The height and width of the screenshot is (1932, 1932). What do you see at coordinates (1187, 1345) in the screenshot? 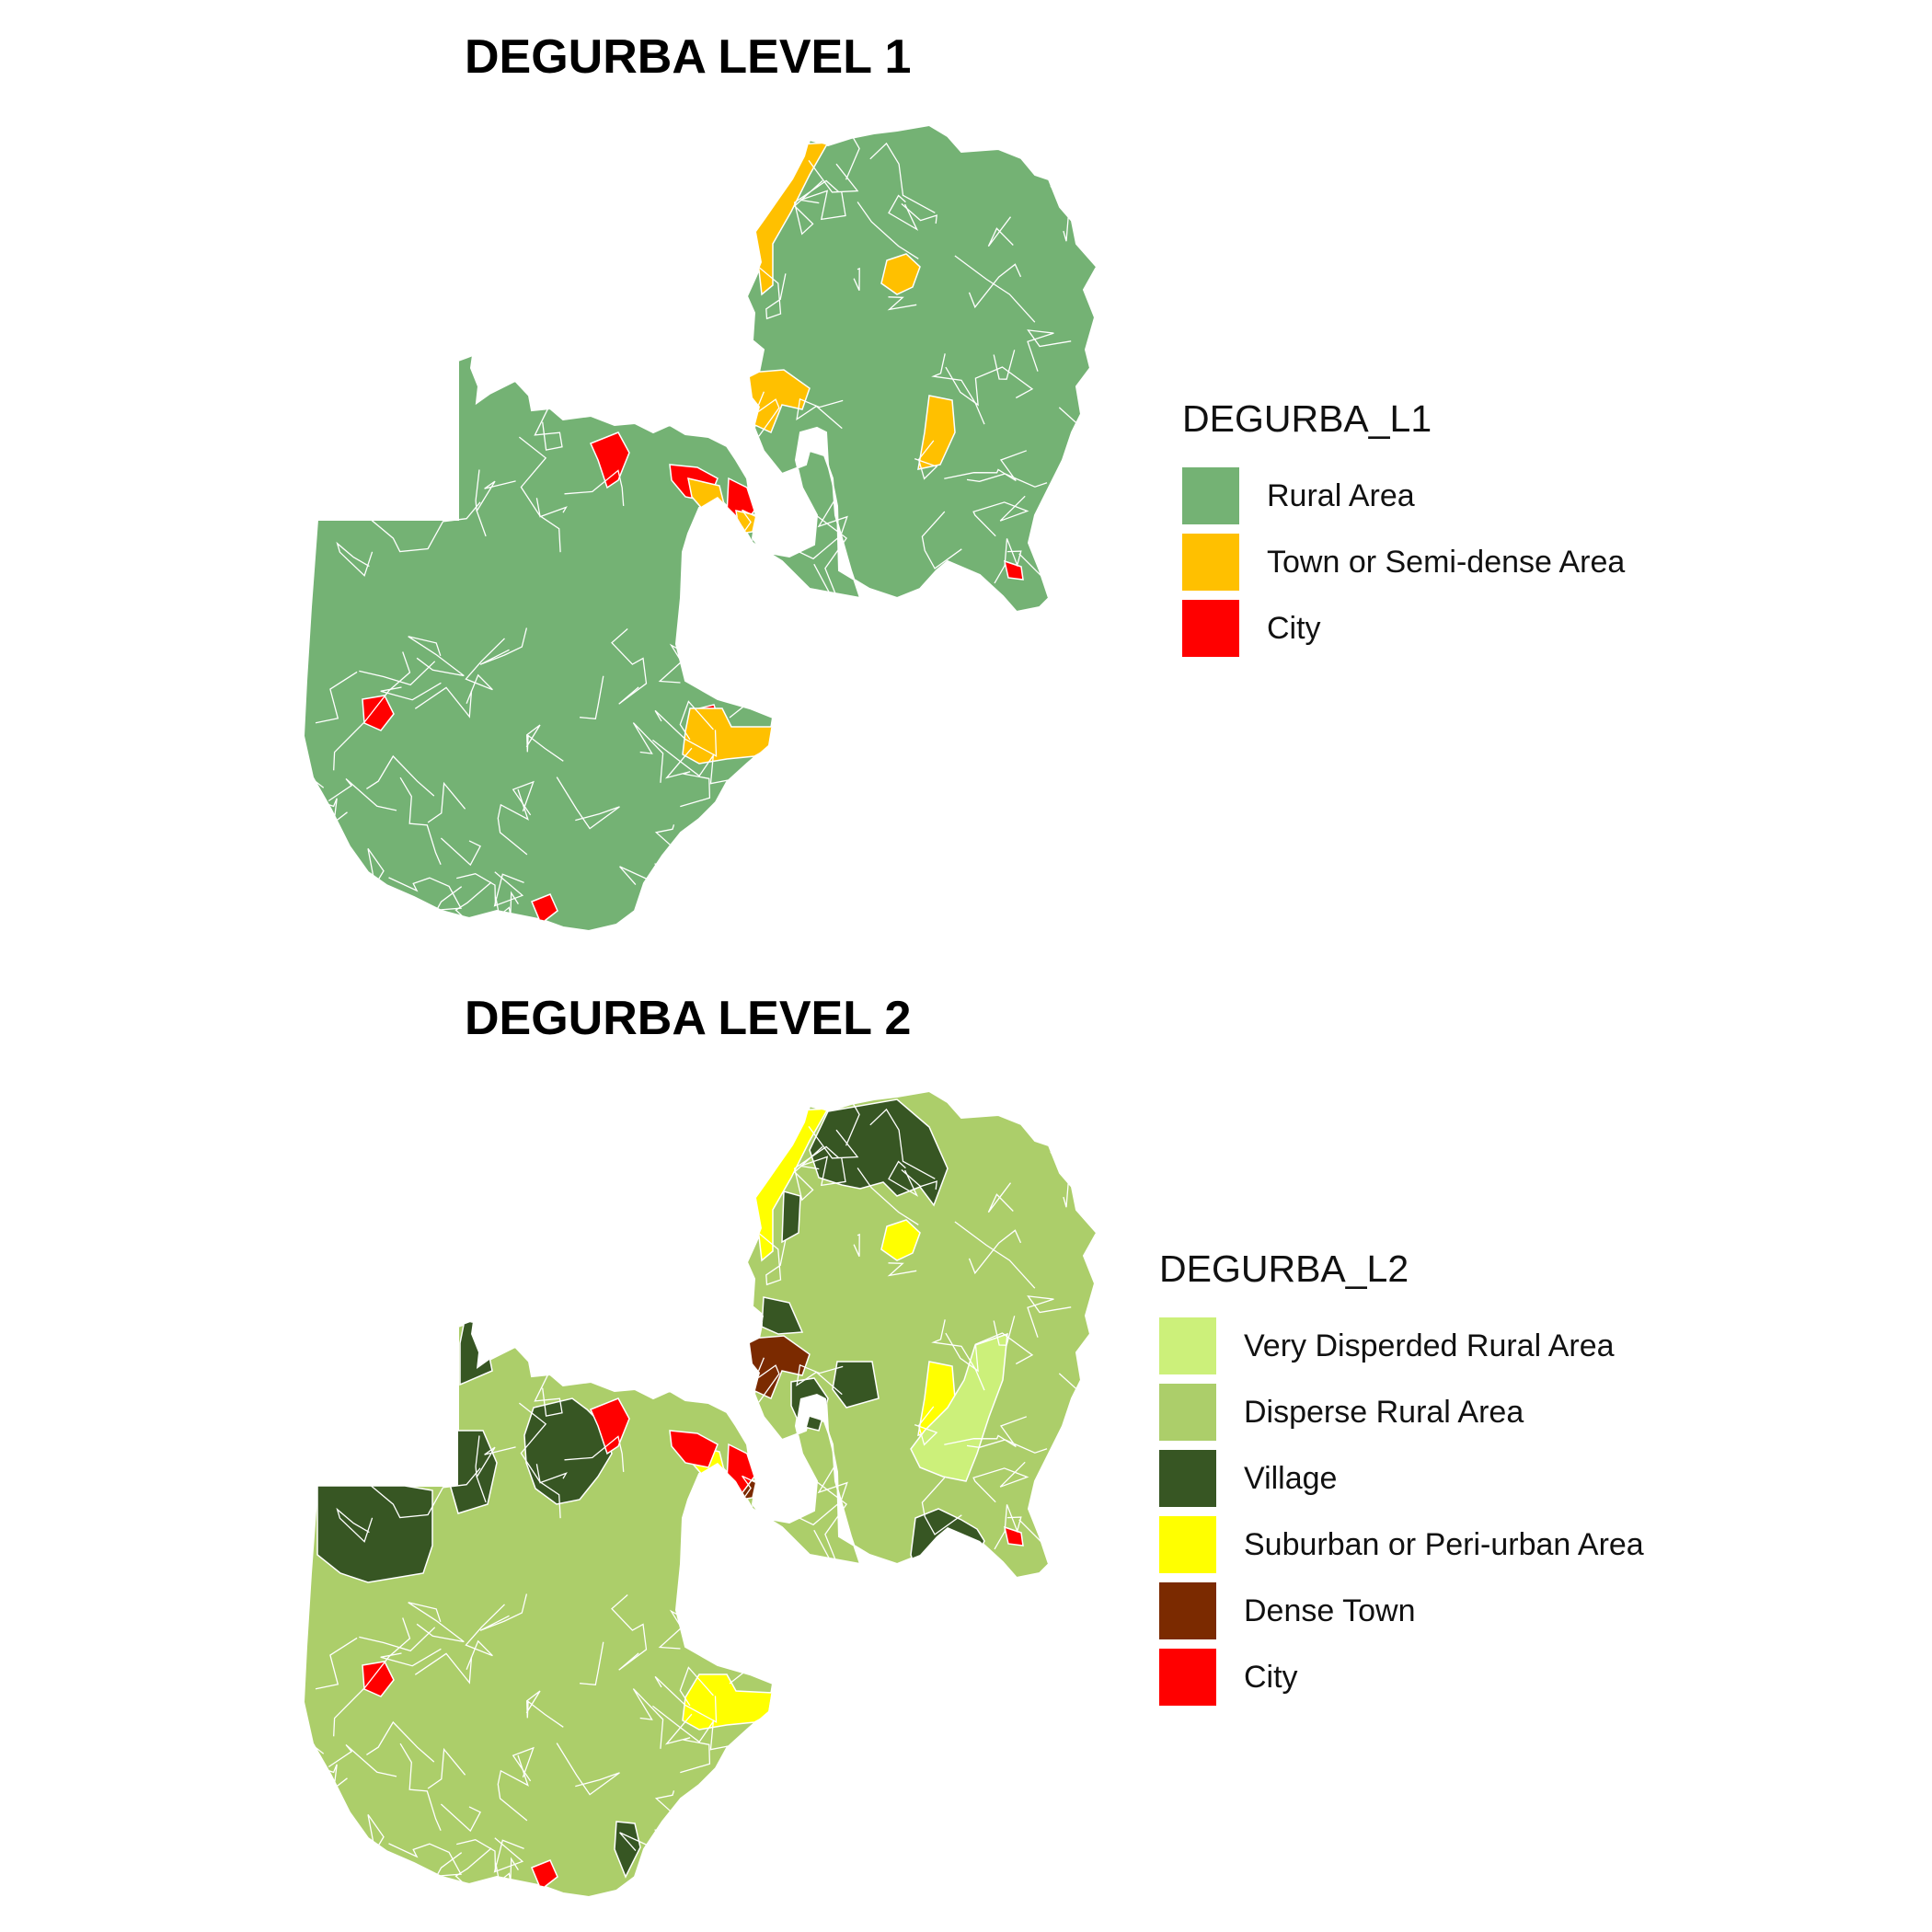
I see `legend-swatch` at bounding box center [1187, 1345].